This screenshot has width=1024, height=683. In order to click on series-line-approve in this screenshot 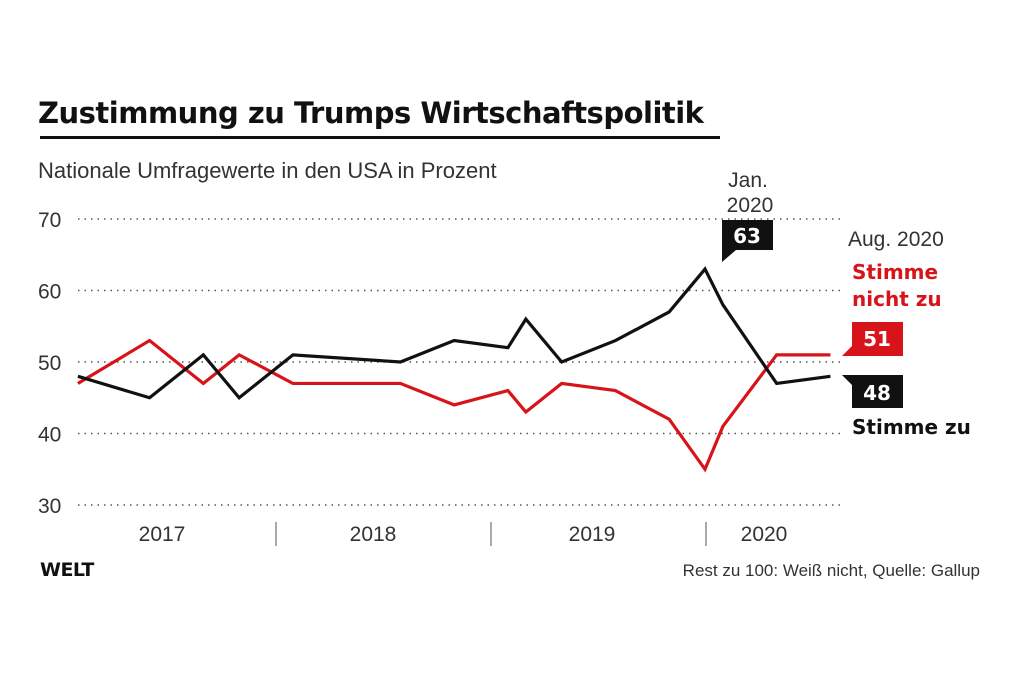, I will do `click(454, 333)`.